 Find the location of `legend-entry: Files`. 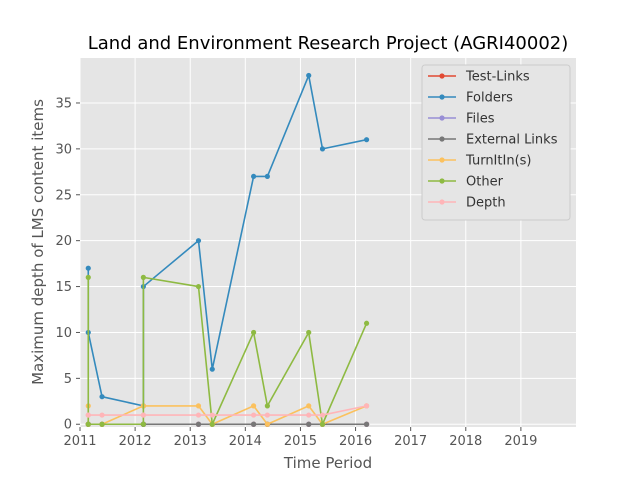

legend-entry: Files is located at coordinates (461, 119).